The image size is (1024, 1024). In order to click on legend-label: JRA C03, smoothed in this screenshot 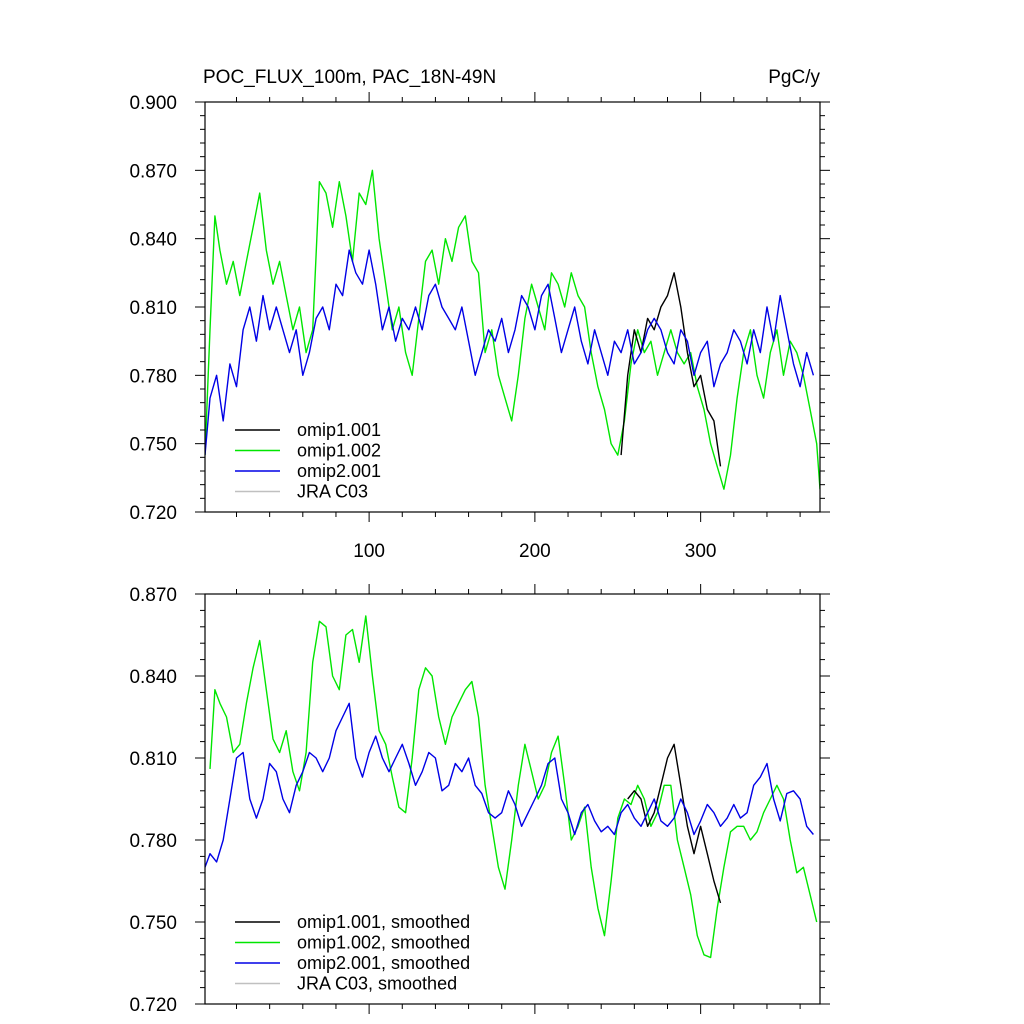, I will do `click(377, 984)`.